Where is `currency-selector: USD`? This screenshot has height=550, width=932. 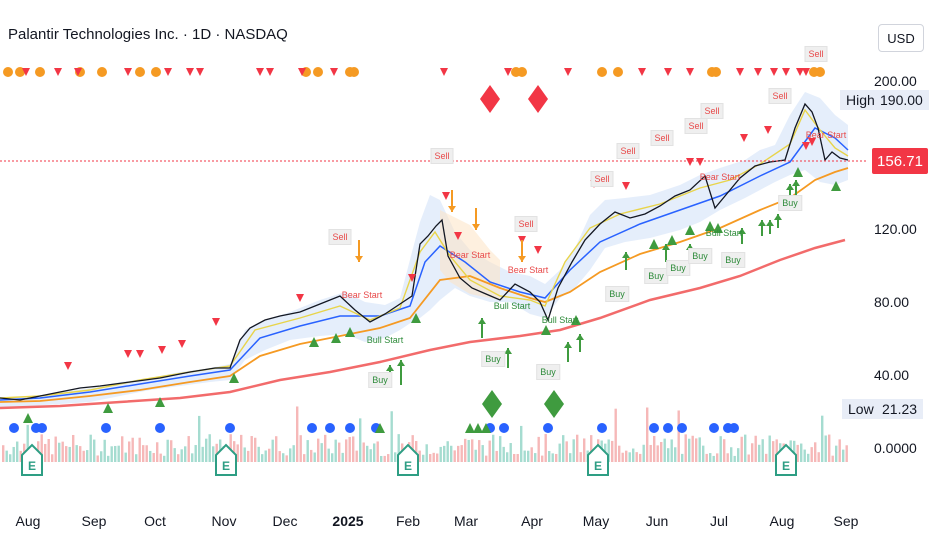
currency-selector: USD is located at coordinates (901, 38).